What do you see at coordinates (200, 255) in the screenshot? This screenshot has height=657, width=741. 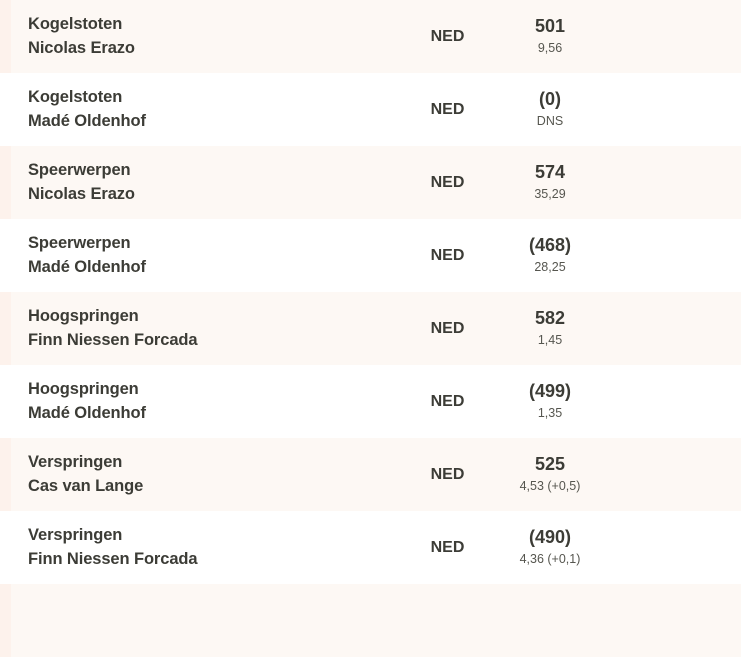 I see `event-athlete-cell: Speerwerpen Madé Oldenhof` at bounding box center [200, 255].